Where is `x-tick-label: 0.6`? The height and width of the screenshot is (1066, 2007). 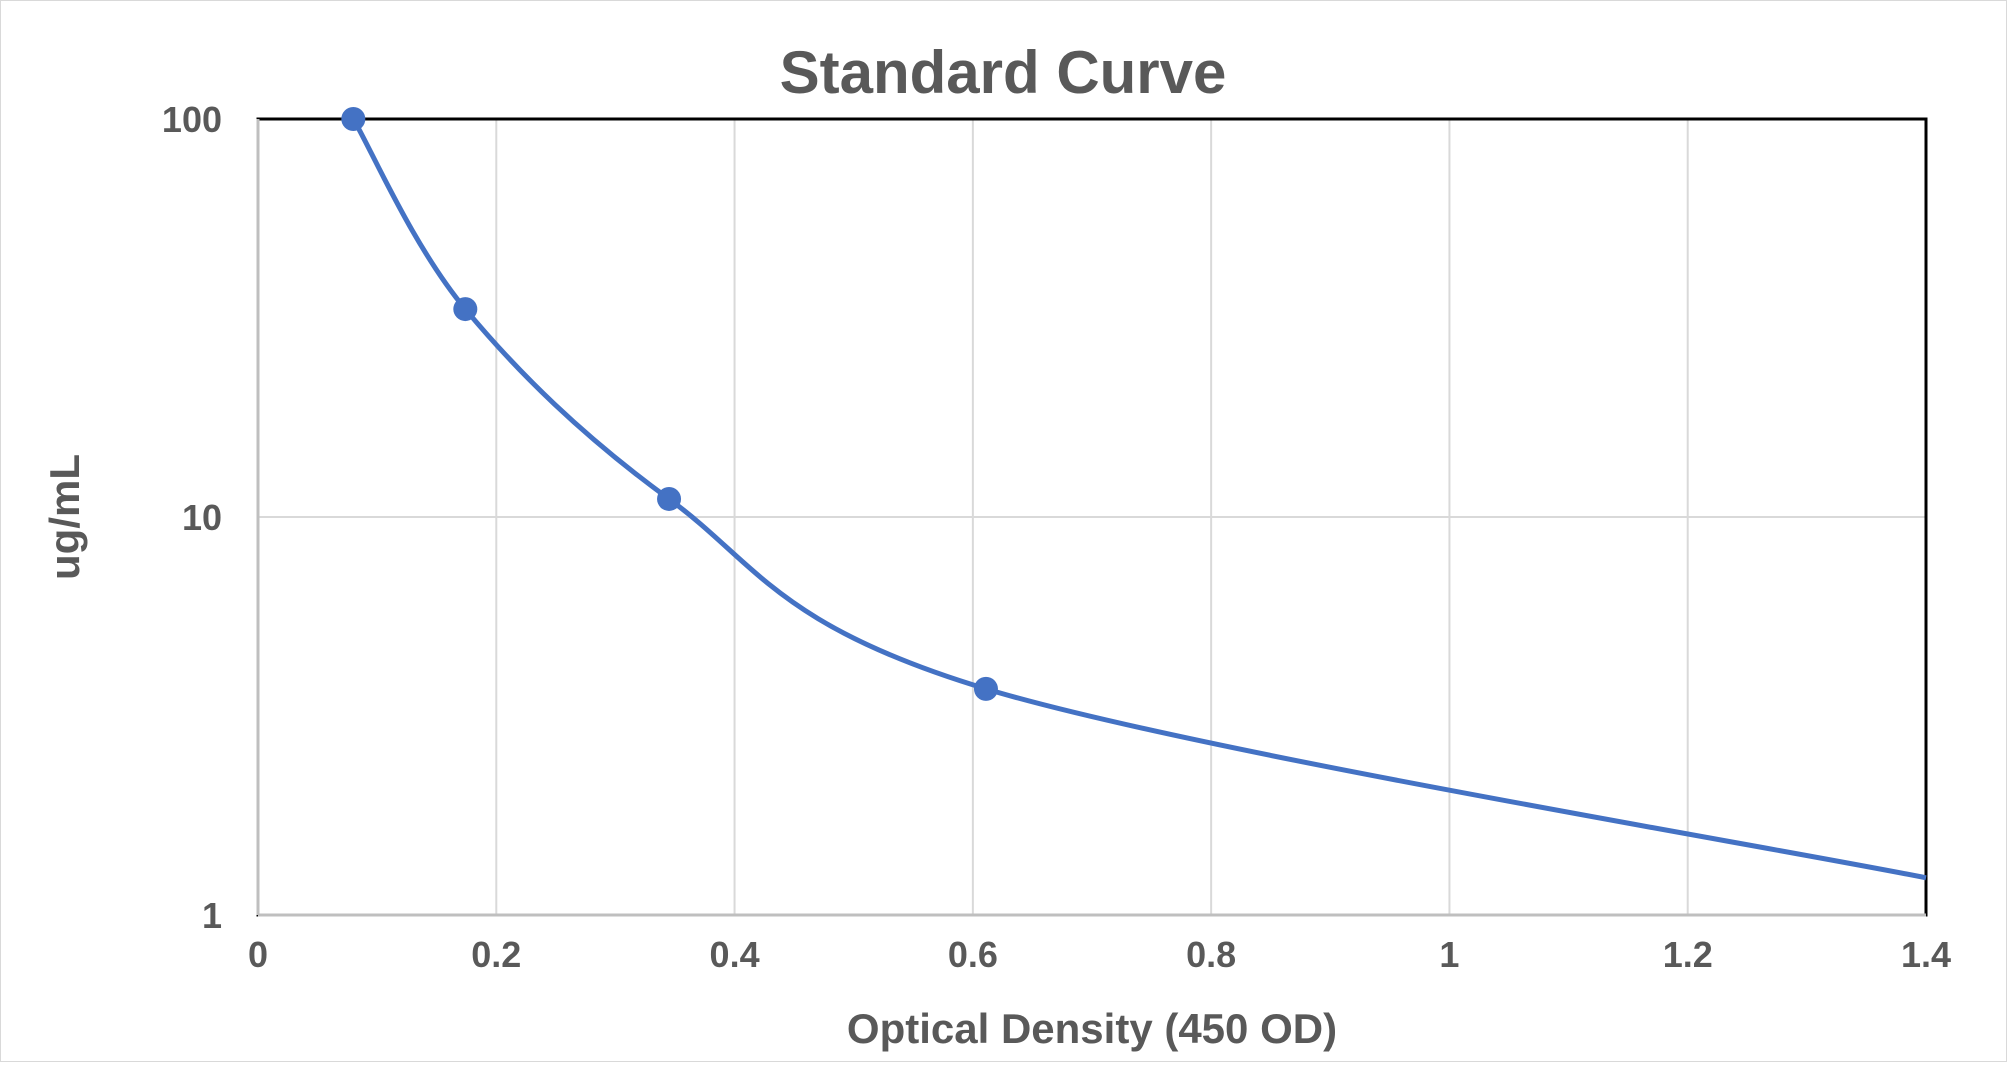 x-tick-label: 0.6 is located at coordinates (973, 954).